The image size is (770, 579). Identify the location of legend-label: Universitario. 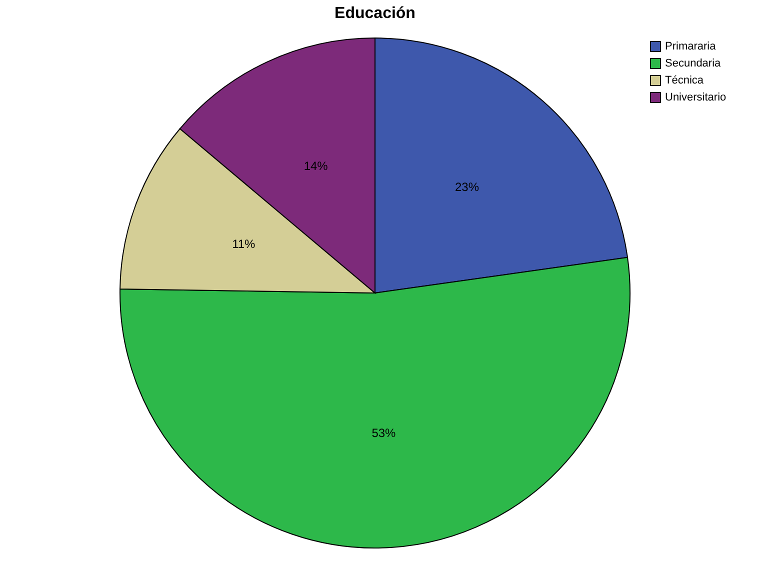
(695, 98).